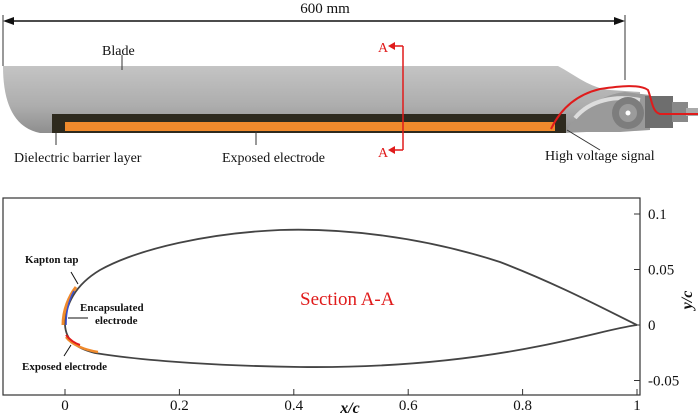  I want to click on y-tick-label: 0, so click(652, 326).